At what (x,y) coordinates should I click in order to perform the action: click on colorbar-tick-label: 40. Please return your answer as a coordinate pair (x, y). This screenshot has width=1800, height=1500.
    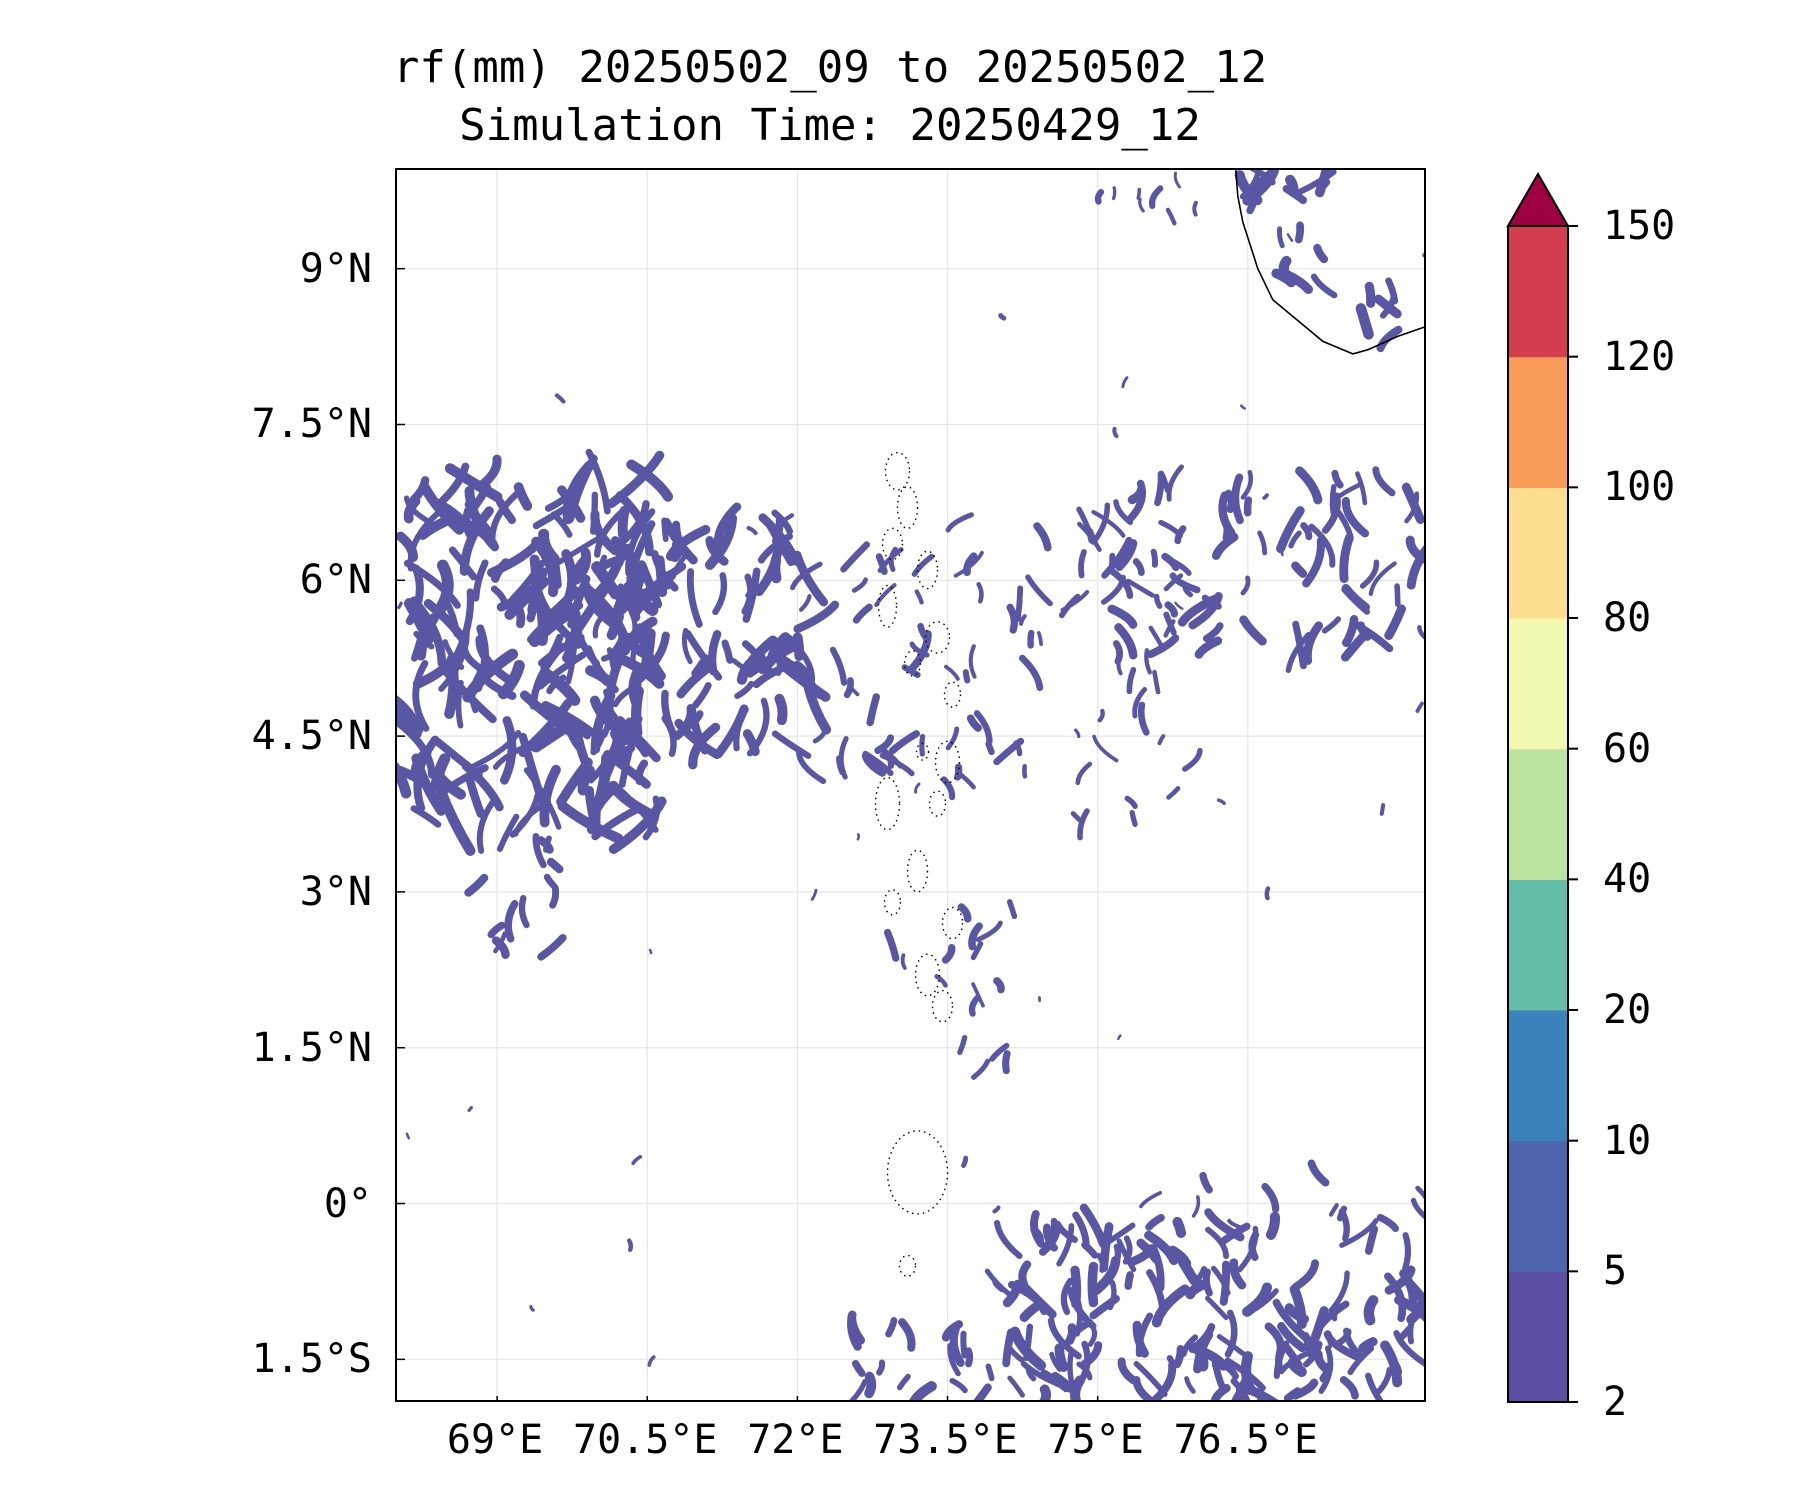
    Looking at the image, I should click on (1627, 879).